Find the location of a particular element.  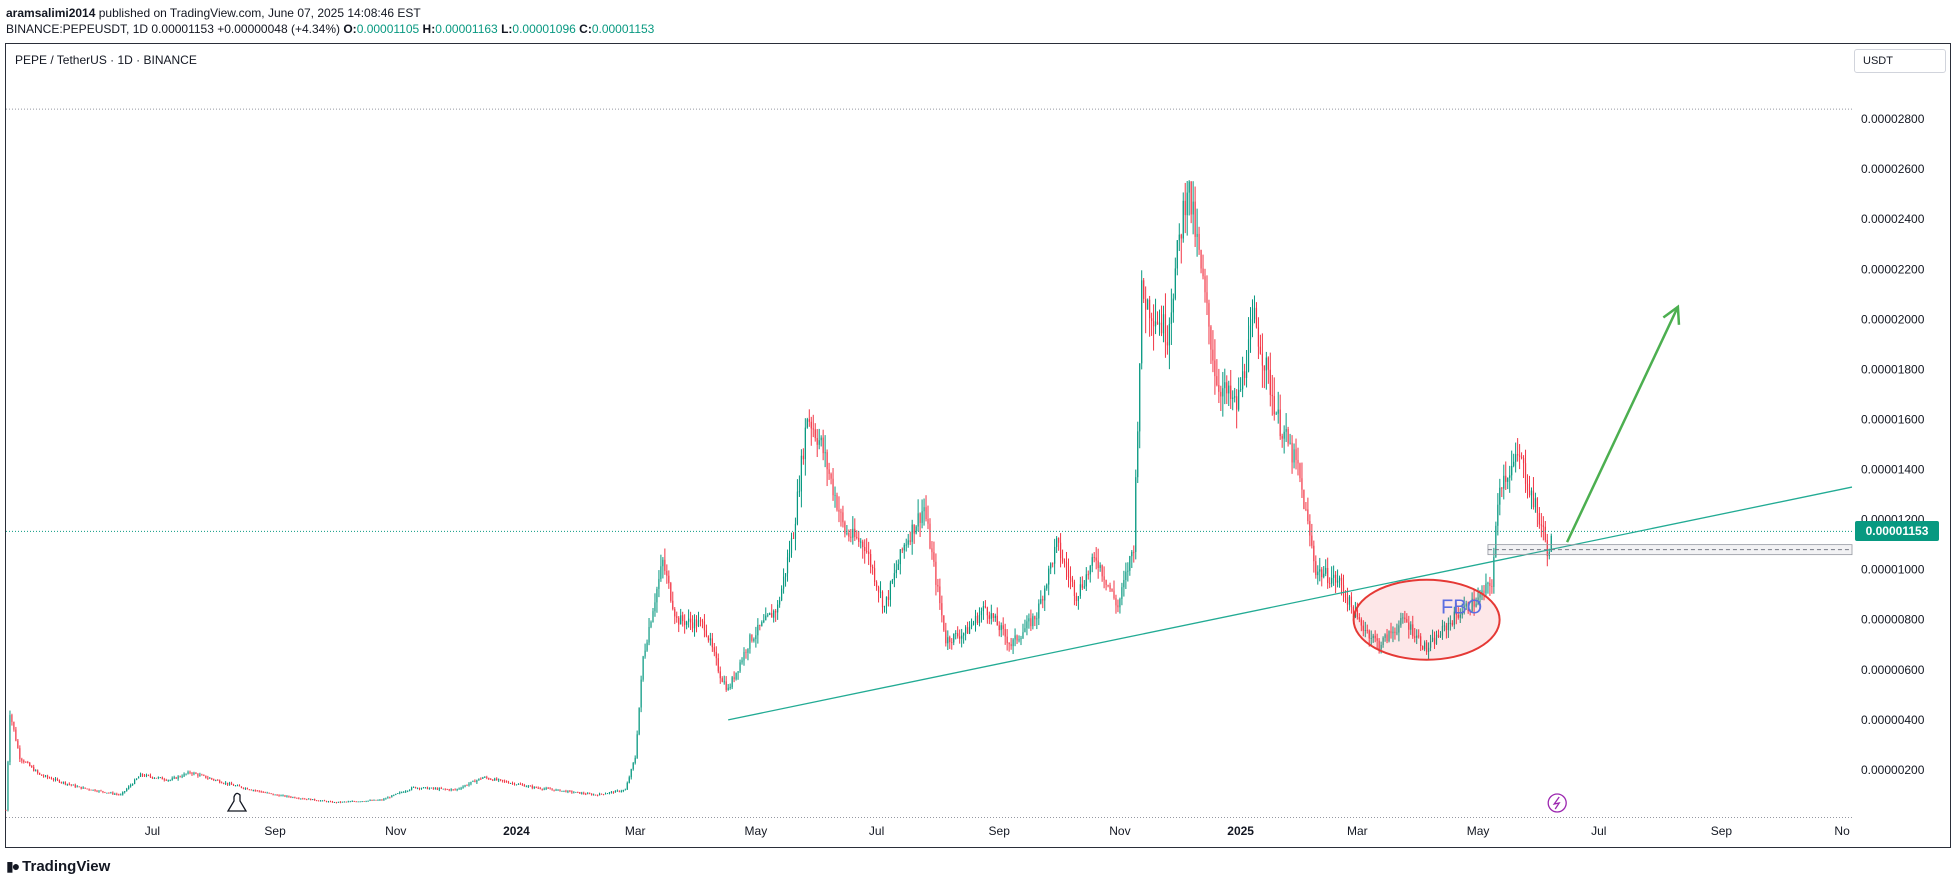

author-name: aramsalimi2014 is located at coordinates (51, 13).